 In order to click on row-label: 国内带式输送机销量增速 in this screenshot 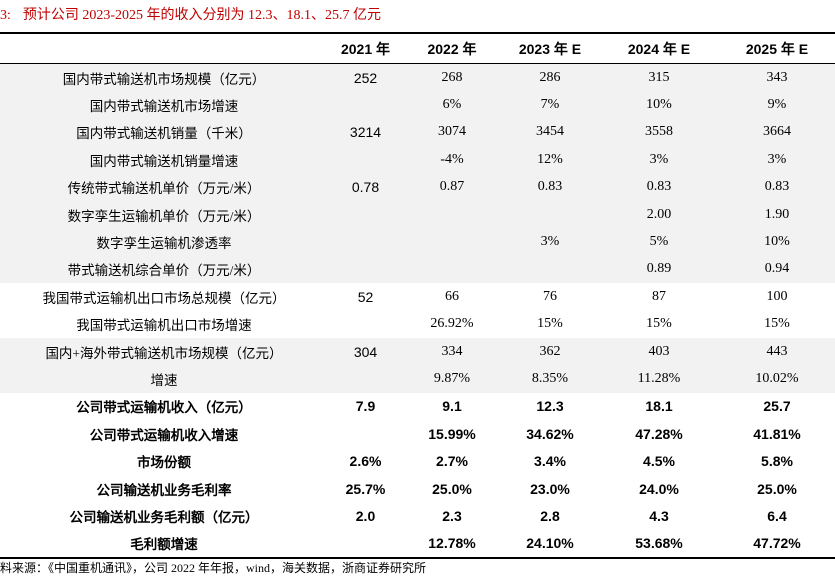, I will do `click(164, 160)`.